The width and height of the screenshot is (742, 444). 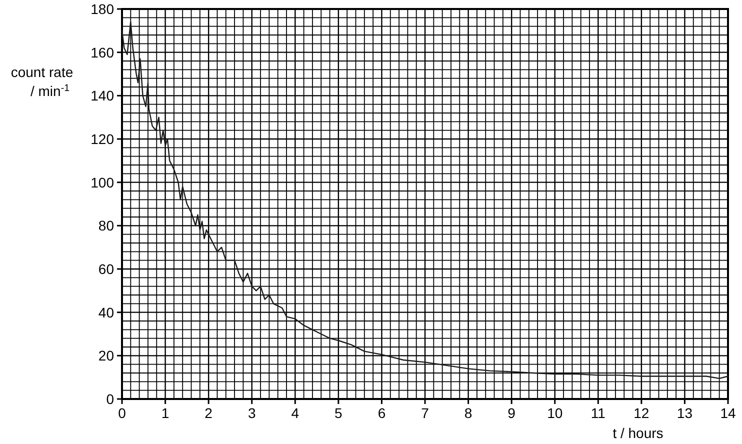 I want to click on x-tick-label: 3, so click(x=252, y=413).